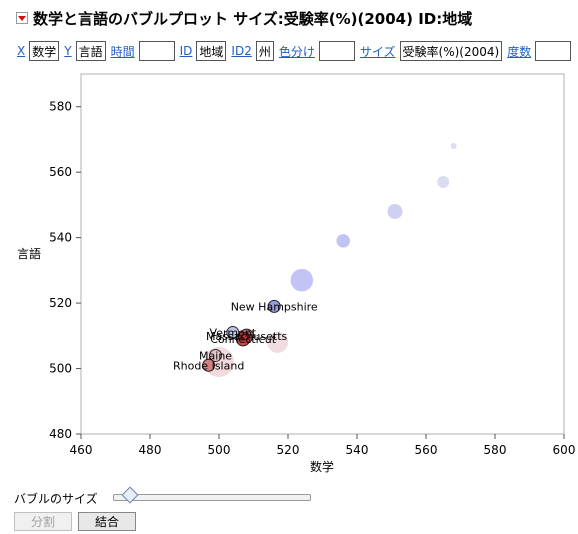  Describe the element at coordinates (60, 107) in the screenshot. I see `y-tick-label: 580` at that location.